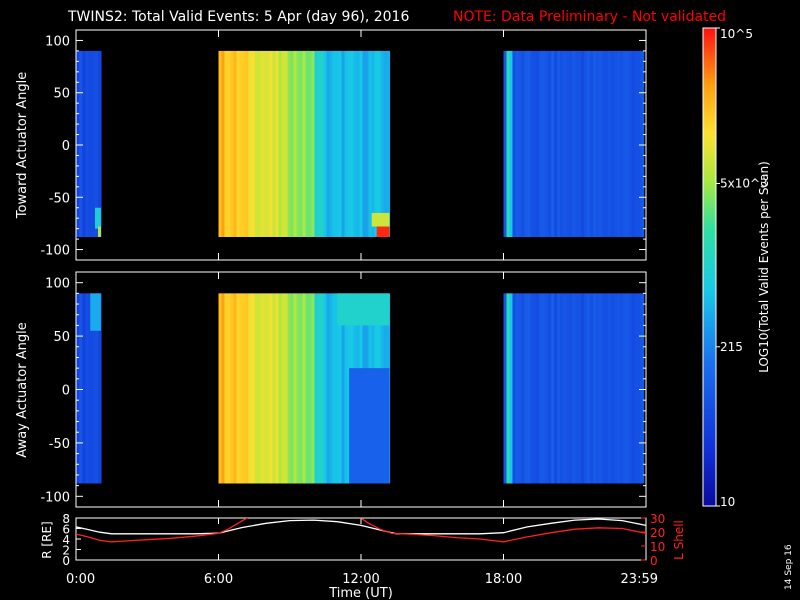  Describe the element at coordinates (709, 267) in the screenshot. I see `colorbar-gradient` at that location.